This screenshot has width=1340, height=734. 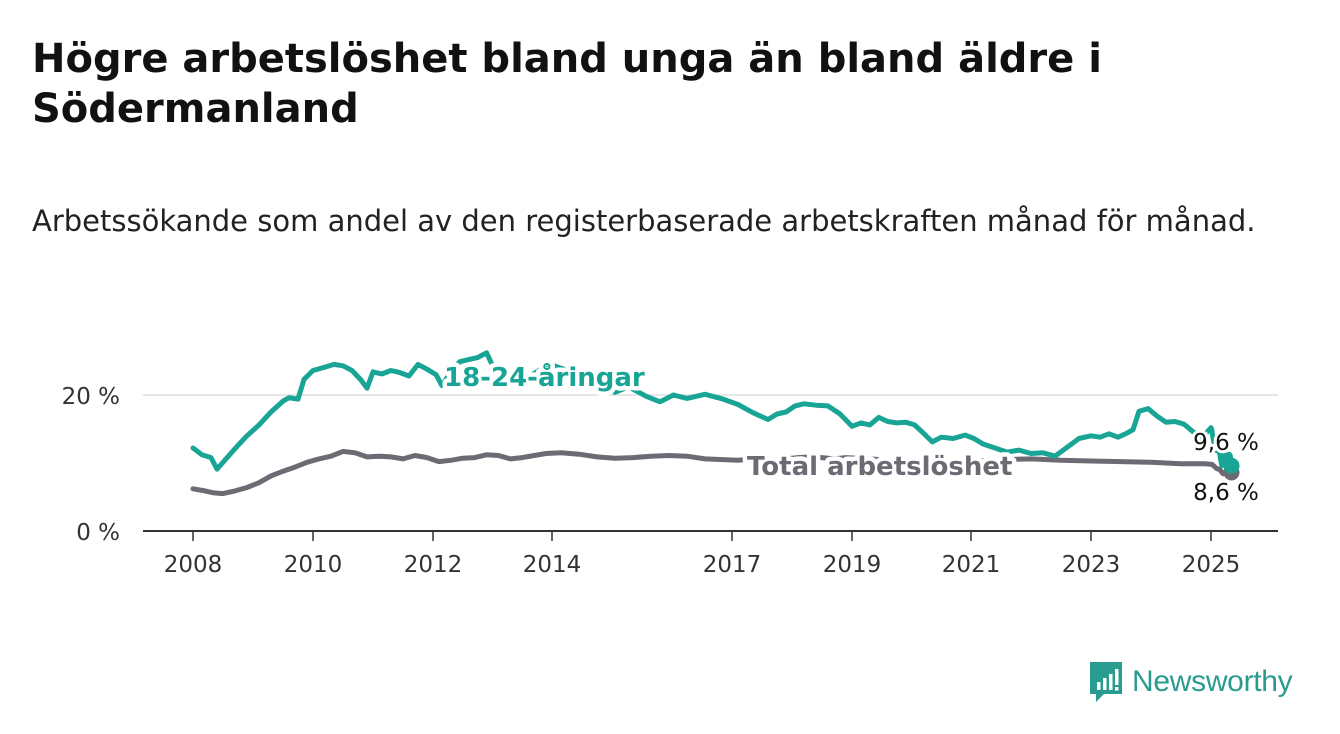 I want to click on newsworthy-logo: Newsworthy, so click(x=1190, y=682).